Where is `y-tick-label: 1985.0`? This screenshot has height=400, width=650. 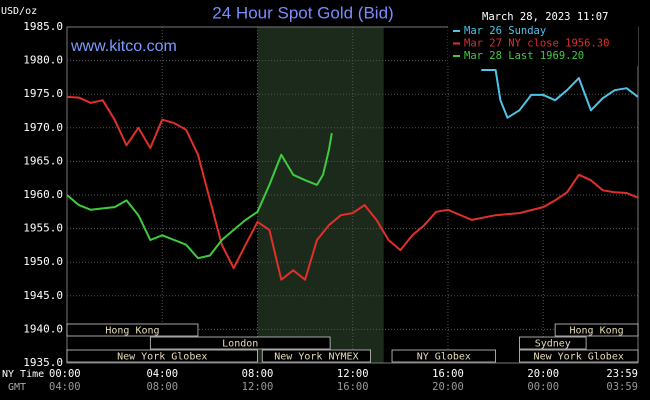 y-tick-label: 1985.0 is located at coordinates (43, 26).